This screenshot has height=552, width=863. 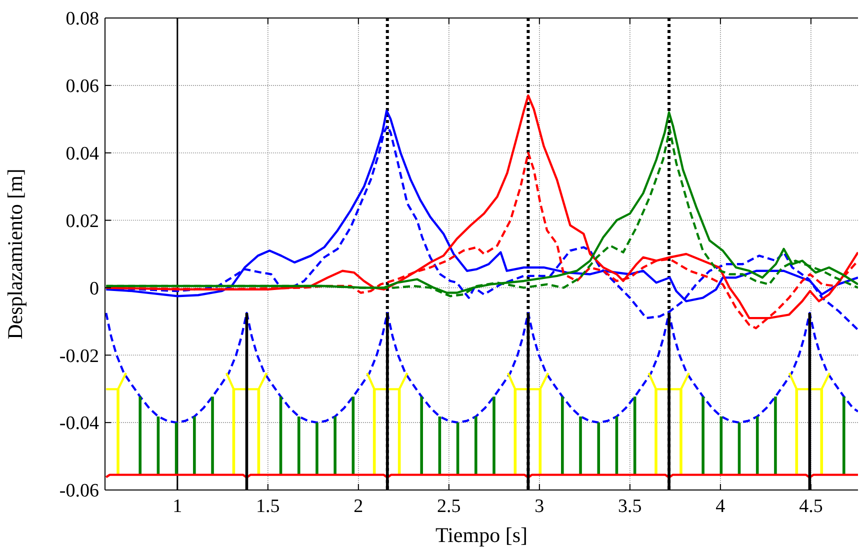 I want to click on y-tick-label: -0.04, so click(x=79, y=423).